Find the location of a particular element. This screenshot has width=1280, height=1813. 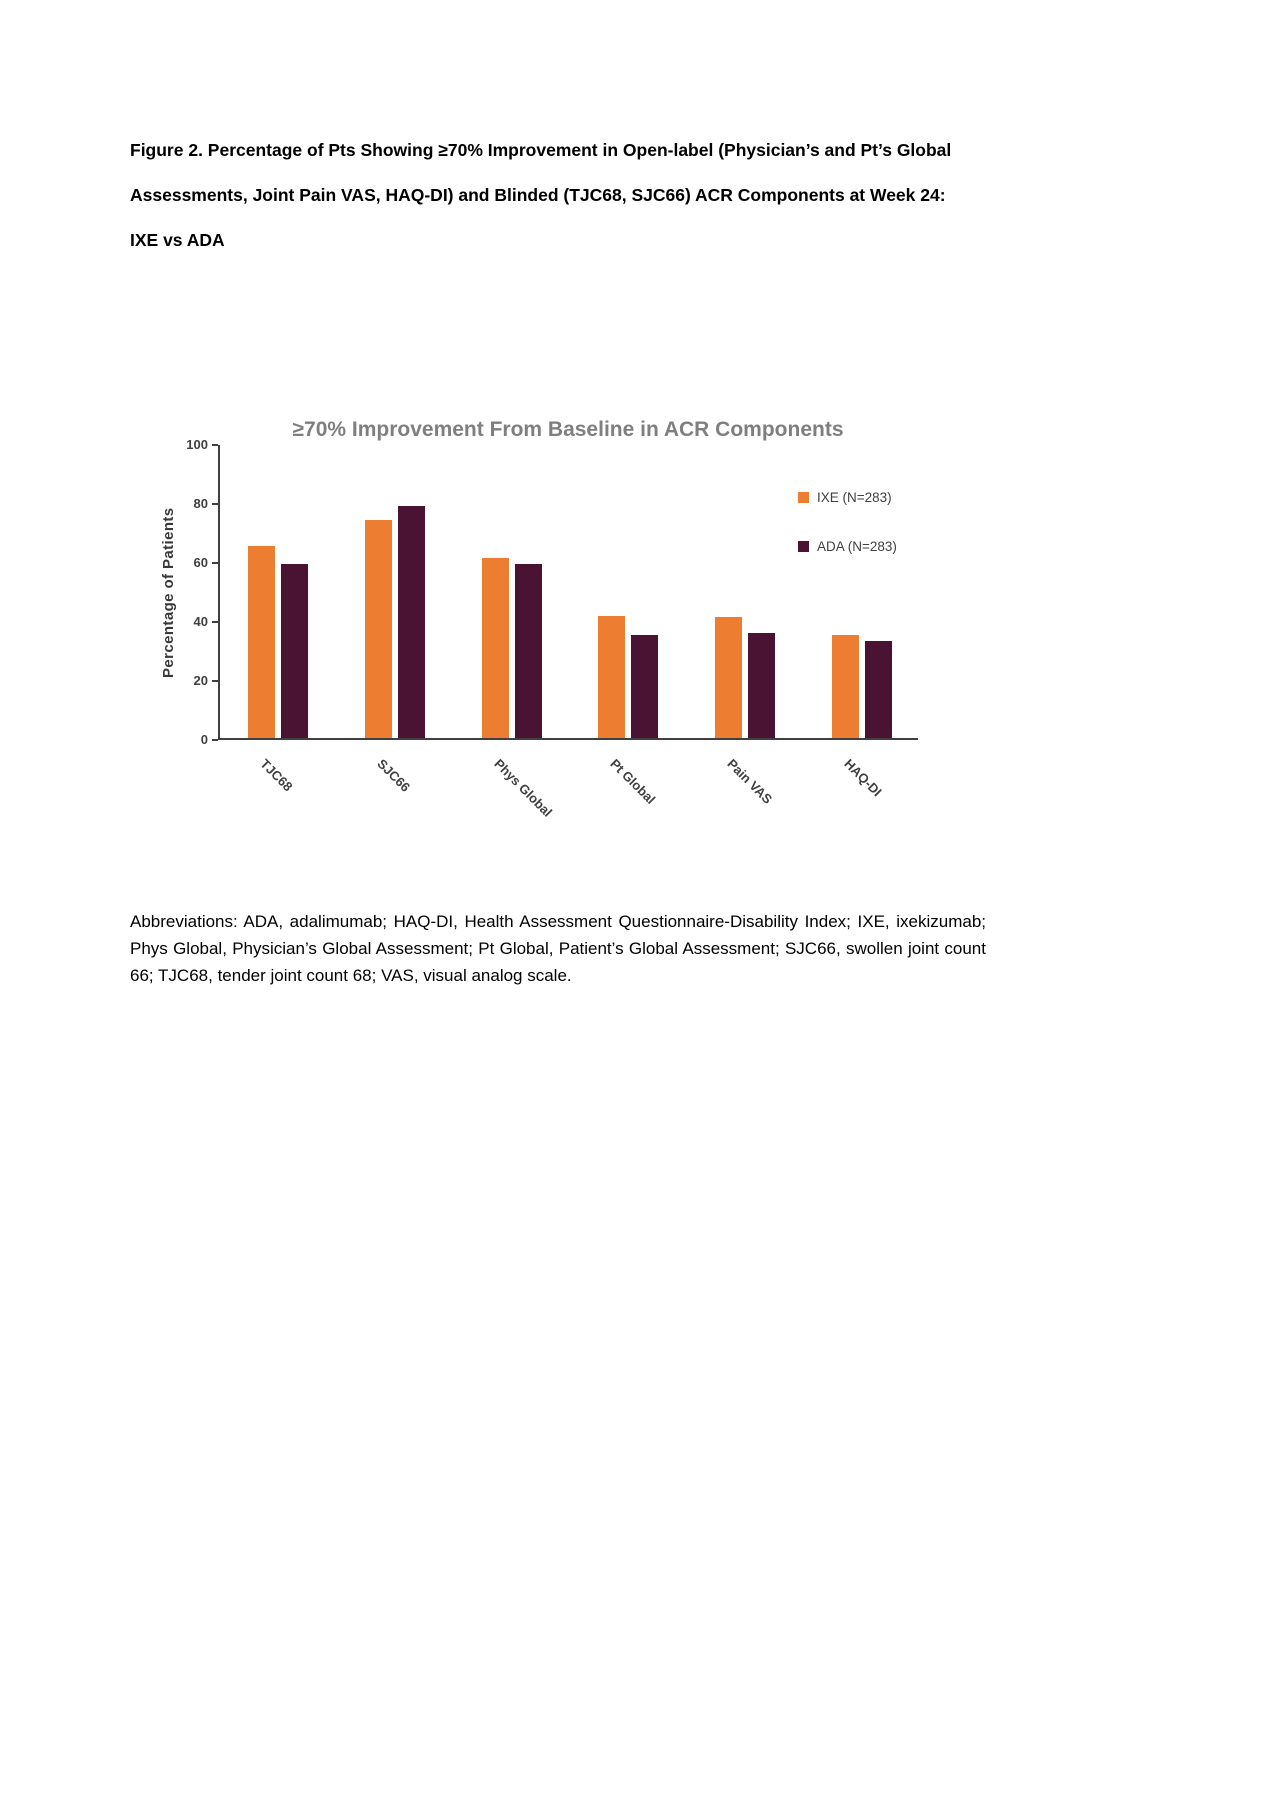

plot-area is located at coordinates (568, 592).